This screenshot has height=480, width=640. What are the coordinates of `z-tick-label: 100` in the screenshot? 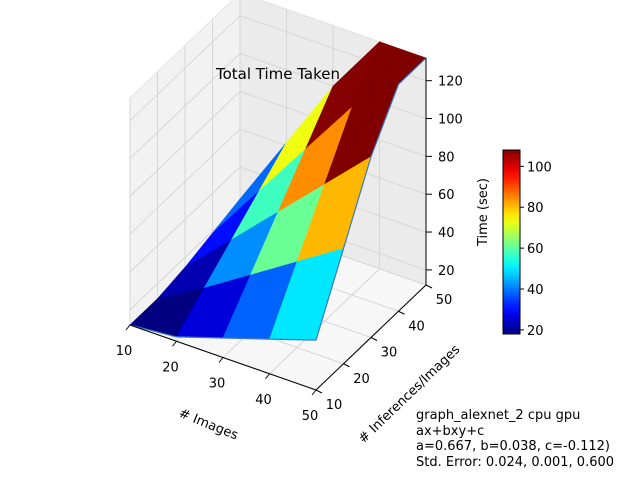 It's located at (450, 120).